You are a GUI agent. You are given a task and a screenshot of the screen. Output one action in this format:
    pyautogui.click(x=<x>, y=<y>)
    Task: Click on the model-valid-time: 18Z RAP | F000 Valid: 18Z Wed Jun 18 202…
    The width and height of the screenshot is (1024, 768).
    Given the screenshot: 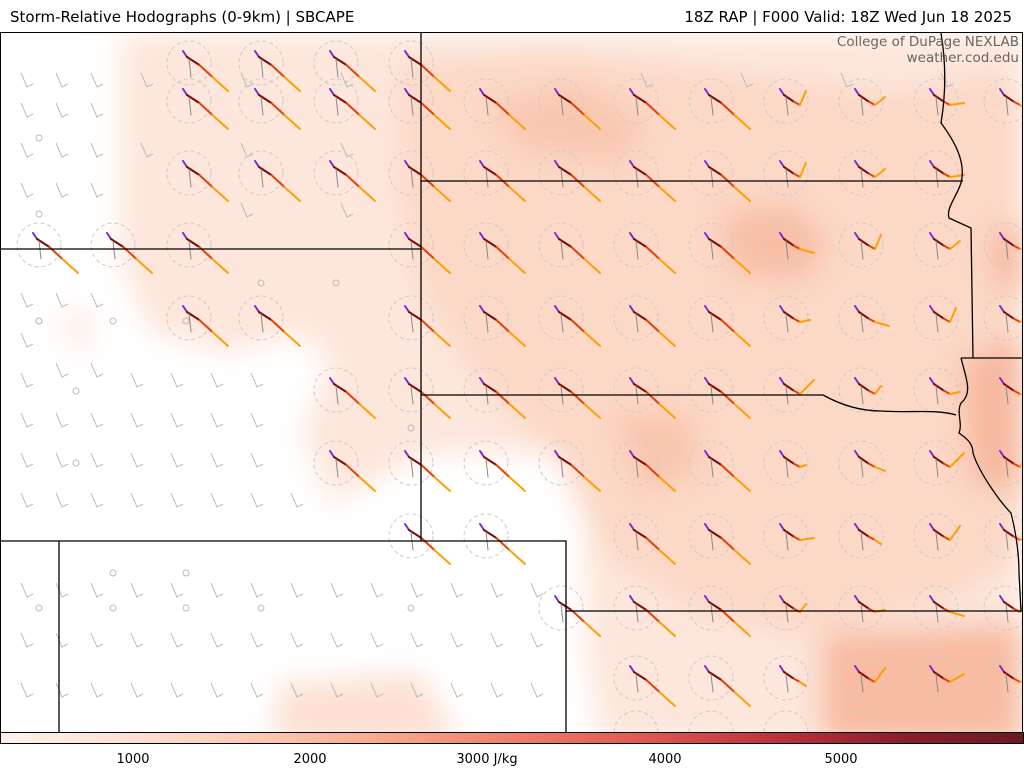 What is the action you would take?
    pyautogui.click(x=848, y=17)
    